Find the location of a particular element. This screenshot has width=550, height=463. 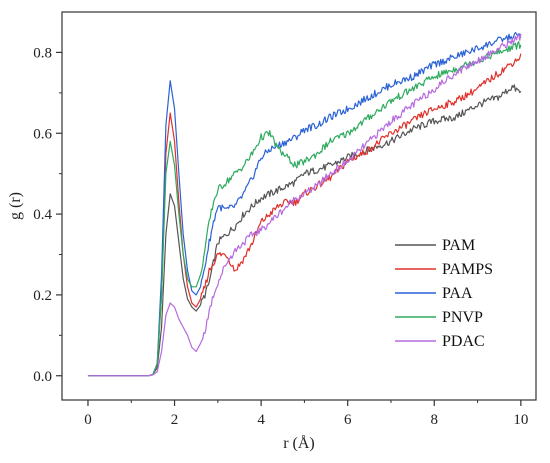

x-axis-title: r (Å) is located at coordinates (299, 443).